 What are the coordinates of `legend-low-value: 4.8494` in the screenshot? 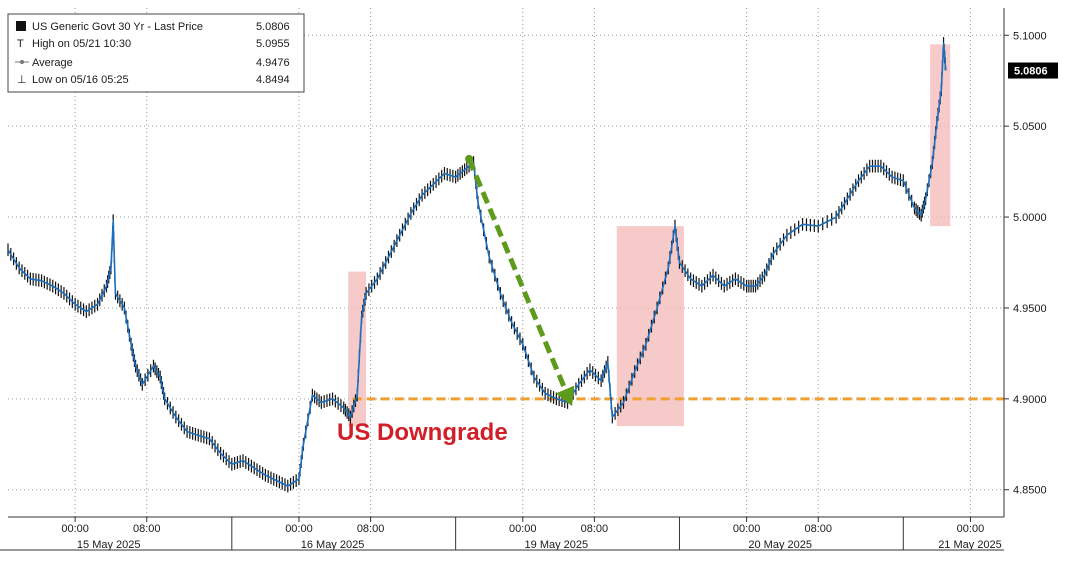 It's located at (273, 80).